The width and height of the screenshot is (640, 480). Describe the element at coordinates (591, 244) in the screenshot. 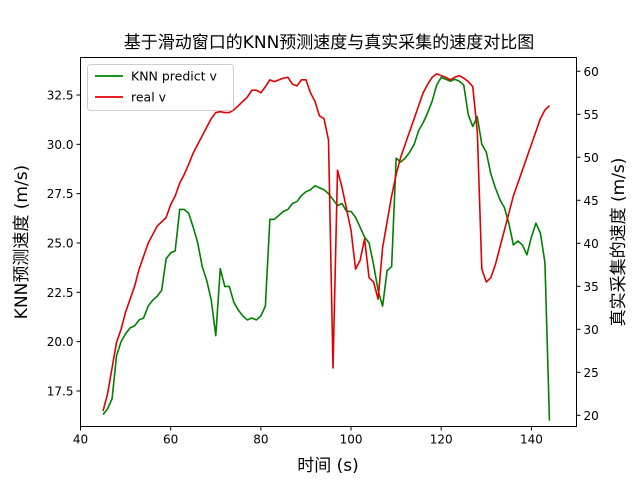

I see `right-tick-label: 40` at that location.